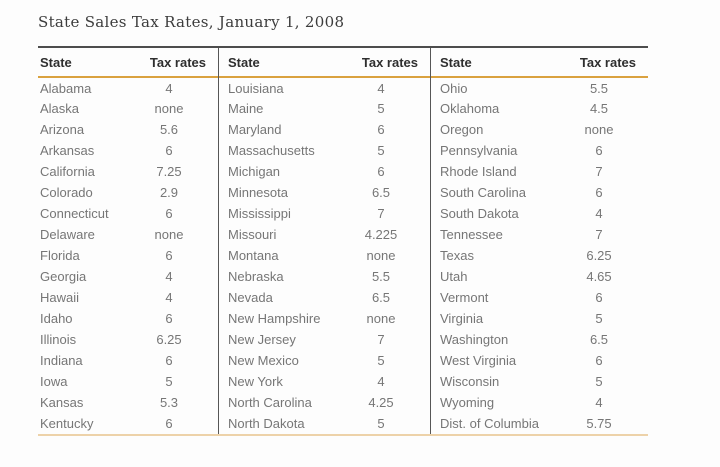 This screenshot has width=720, height=467. Describe the element at coordinates (539, 402) in the screenshot. I see `table-row: Wyoming 4` at that location.